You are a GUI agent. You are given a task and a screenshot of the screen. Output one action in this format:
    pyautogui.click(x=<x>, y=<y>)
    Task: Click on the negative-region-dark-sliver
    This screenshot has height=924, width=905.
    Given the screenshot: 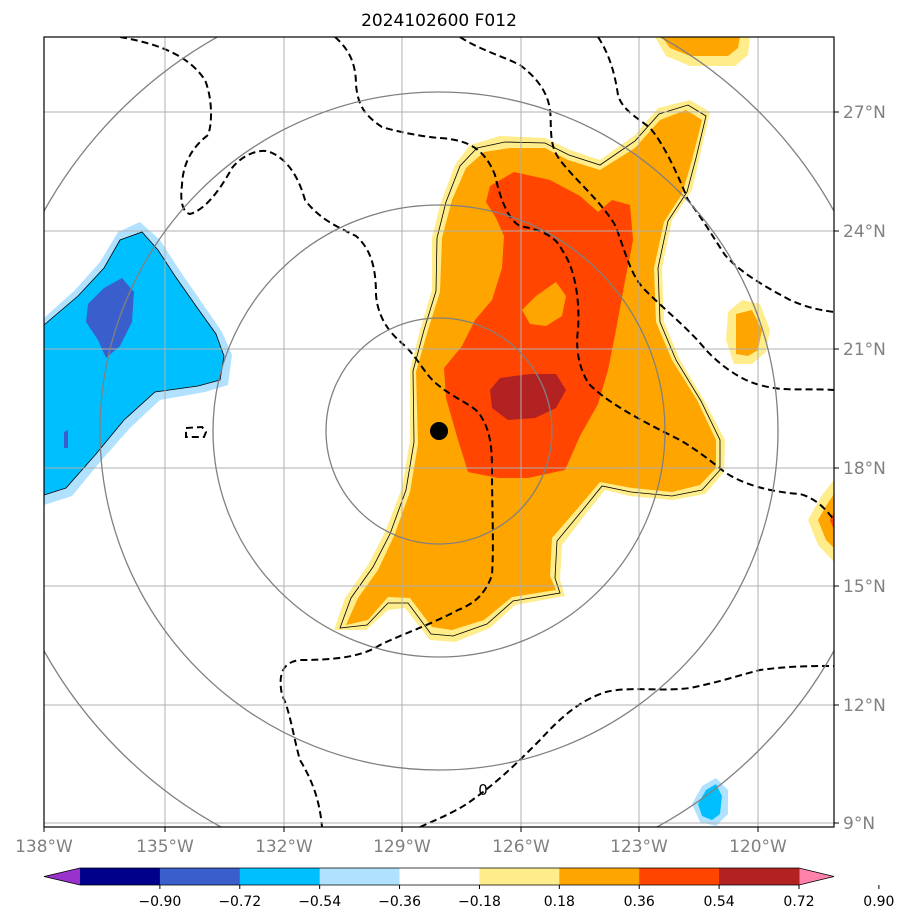 What is the action you would take?
    pyautogui.click(x=66, y=439)
    